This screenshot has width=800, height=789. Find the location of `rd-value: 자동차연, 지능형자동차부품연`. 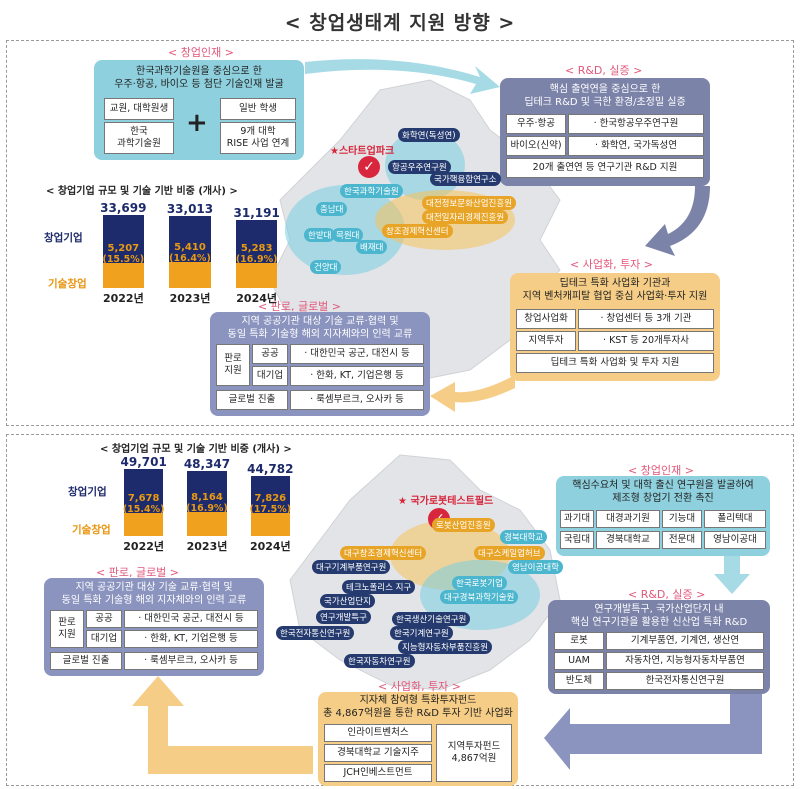

rd-value: 자동차연, 지능형자동차부품연 is located at coordinates (685, 661).